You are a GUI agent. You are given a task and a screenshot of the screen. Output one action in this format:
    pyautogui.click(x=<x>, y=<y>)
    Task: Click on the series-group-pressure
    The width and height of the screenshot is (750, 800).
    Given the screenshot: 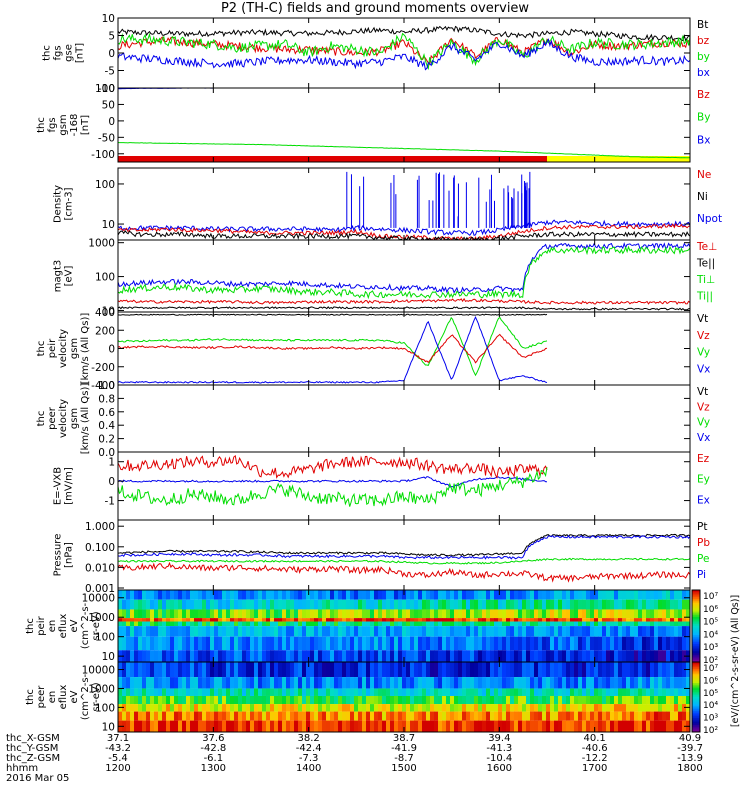 What is the action you would take?
    pyautogui.click(x=404, y=558)
    